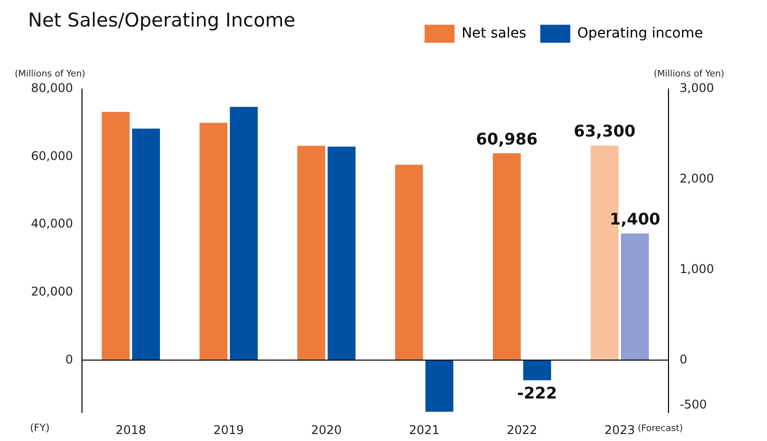 This screenshot has height=441, width=767. I want to click on data-label: 63,300, so click(605, 131).